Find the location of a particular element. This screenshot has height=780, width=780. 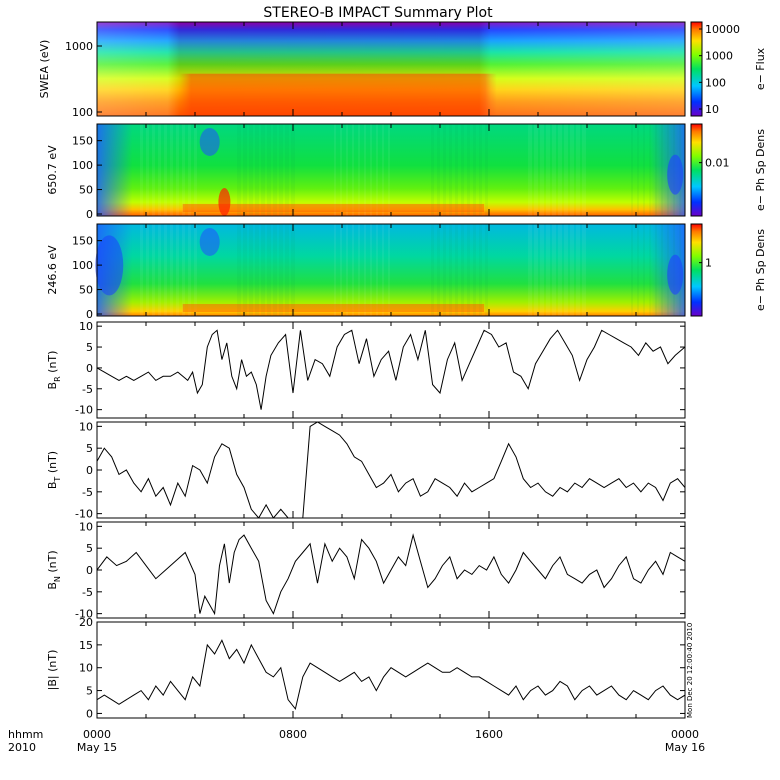

heatmap-edge-shading is located at coordinates (391, 170).